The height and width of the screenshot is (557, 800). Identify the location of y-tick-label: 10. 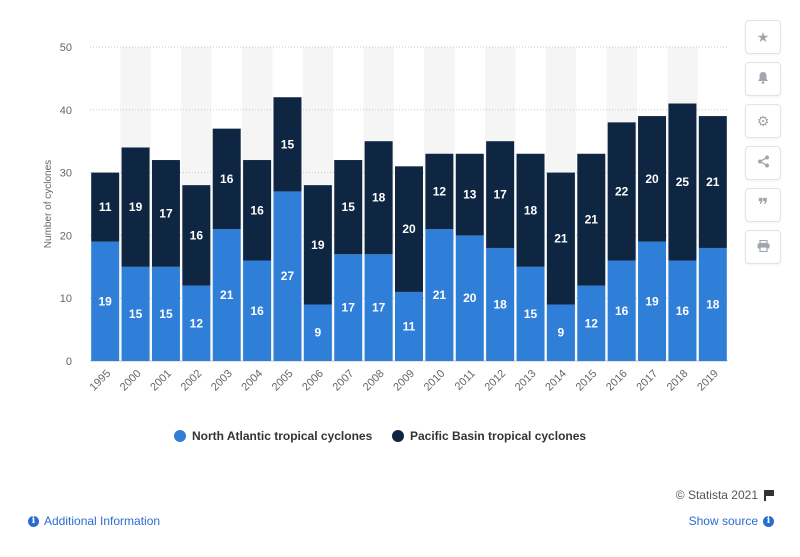
(66, 299).